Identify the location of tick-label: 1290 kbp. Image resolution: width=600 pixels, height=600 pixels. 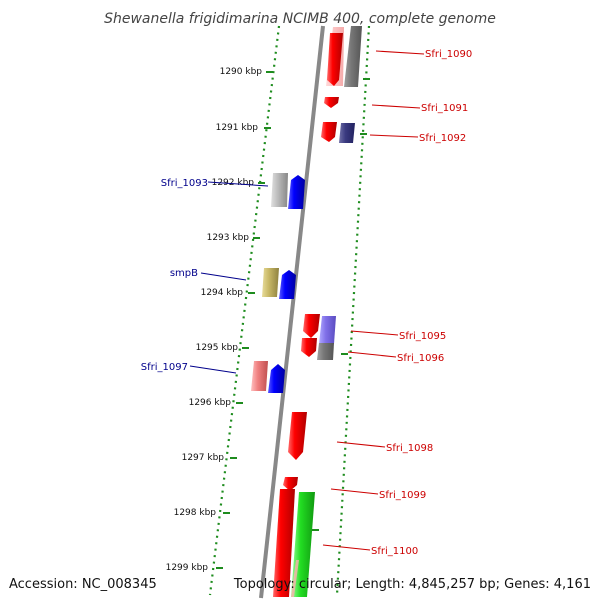
(241, 72).